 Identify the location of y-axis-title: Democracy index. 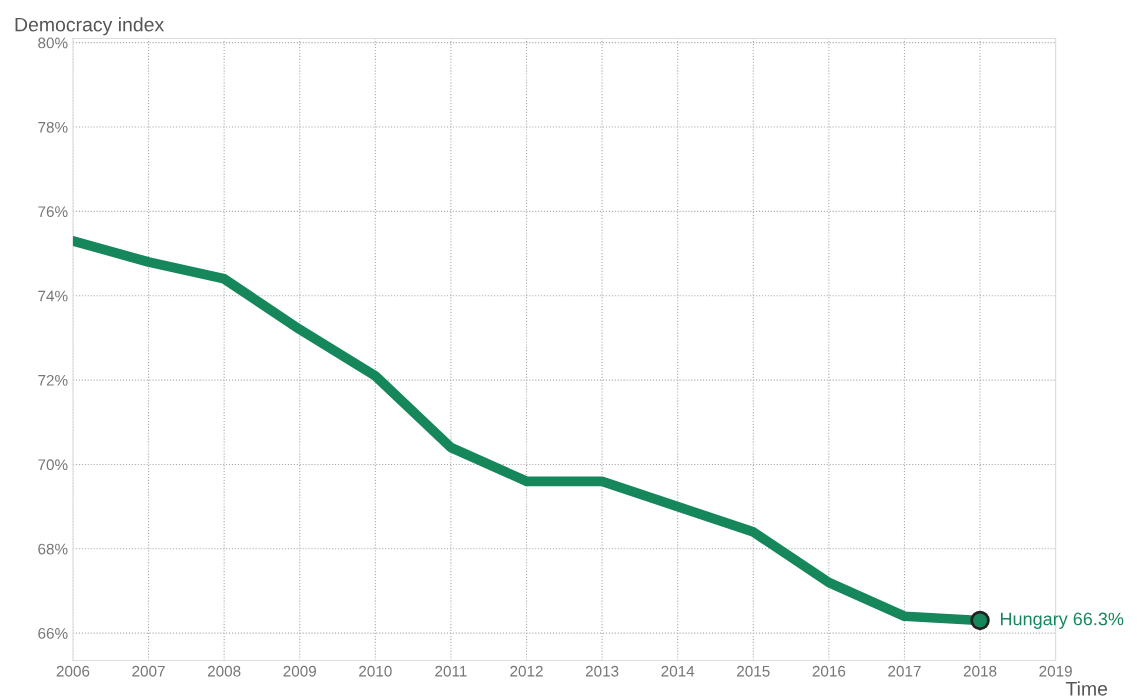
(89, 26).